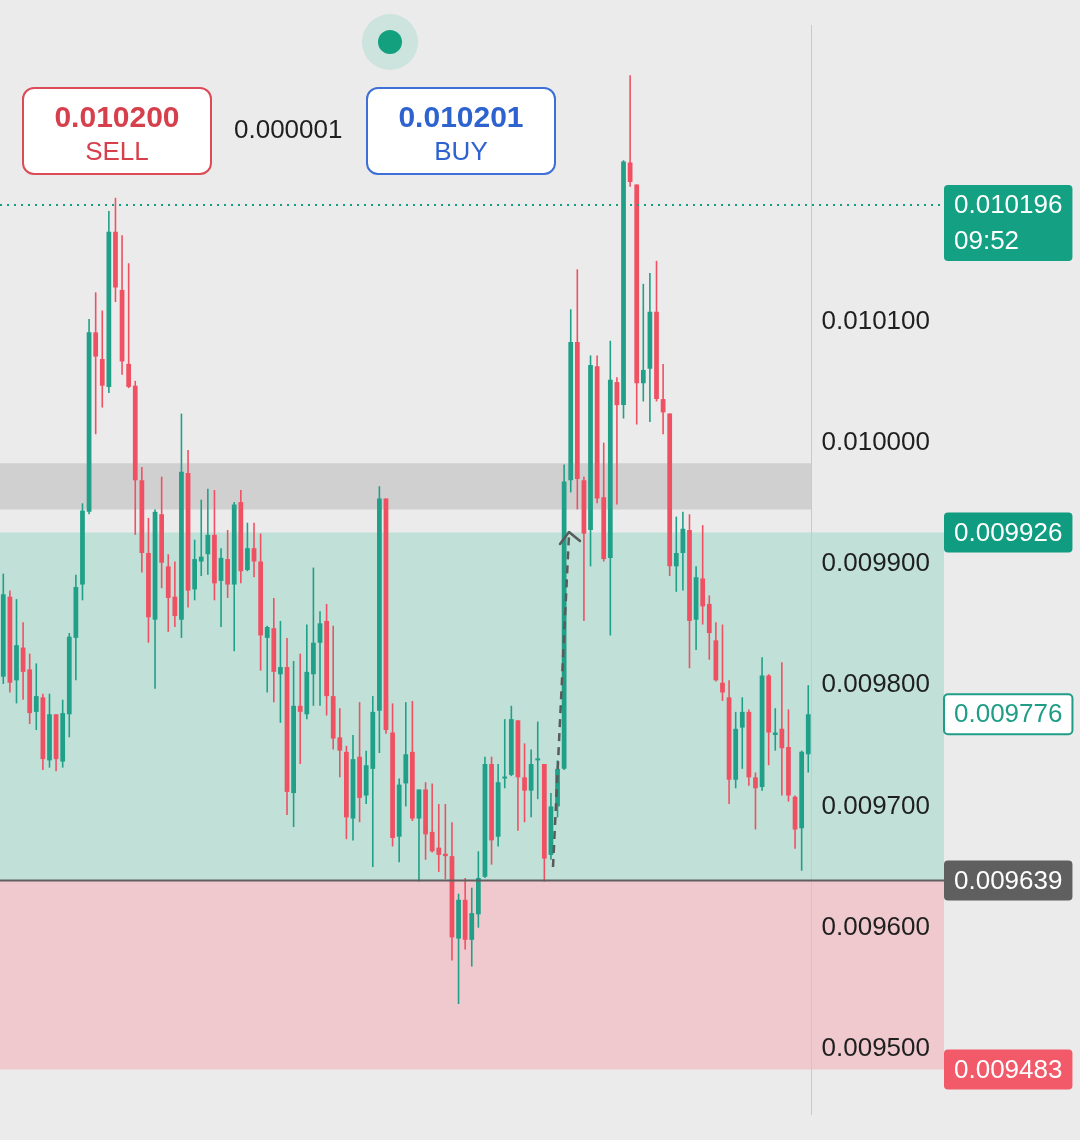 Image resolution: width=1080 pixels, height=1140 pixels. What do you see at coordinates (461, 117) in the screenshot?
I see `annotation: 0.010201` at bounding box center [461, 117].